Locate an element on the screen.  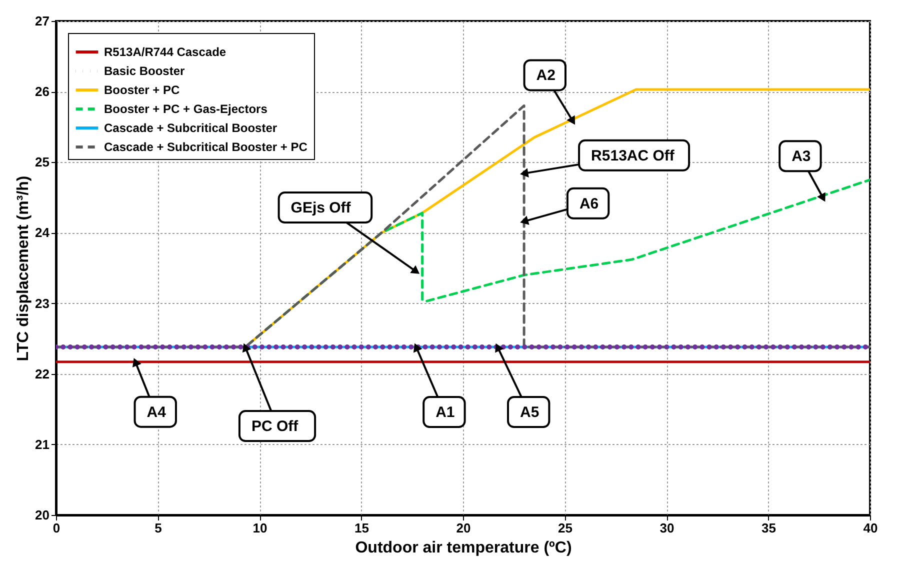
legend-label: Booster + PC is located at coordinates (142, 90).